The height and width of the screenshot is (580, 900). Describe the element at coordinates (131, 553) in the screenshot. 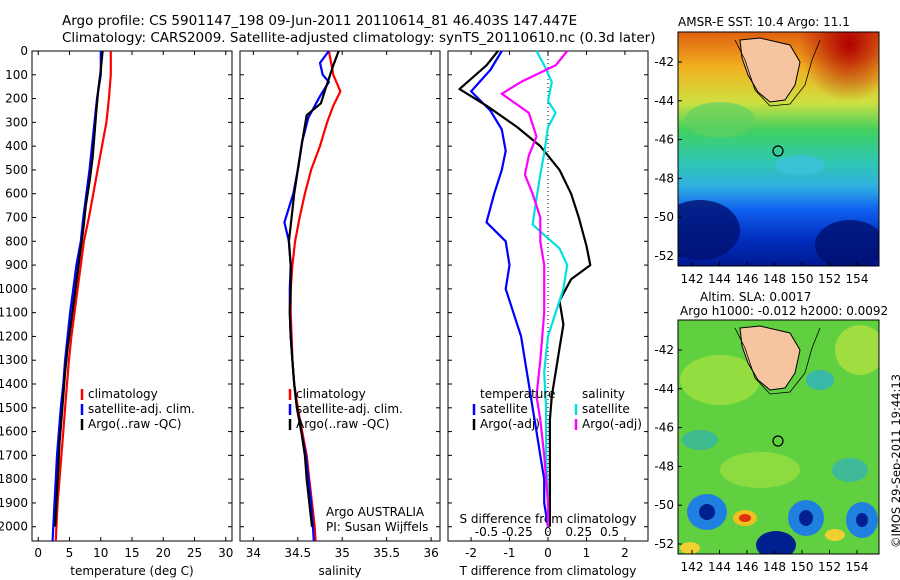

I see `x-tick-label: 15` at that location.